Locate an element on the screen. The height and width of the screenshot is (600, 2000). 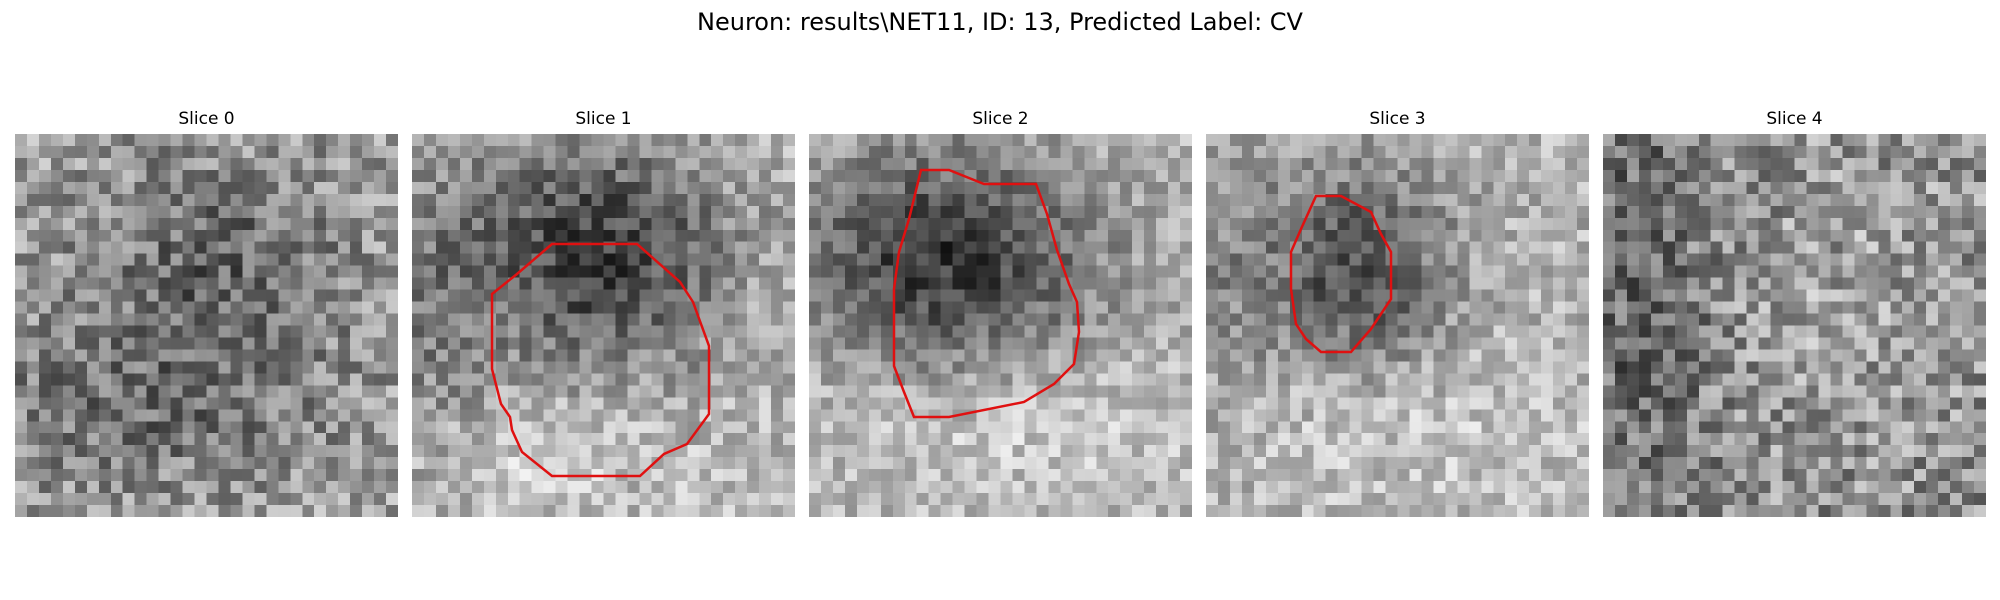
slice-2-image is located at coordinates (1000, 325).